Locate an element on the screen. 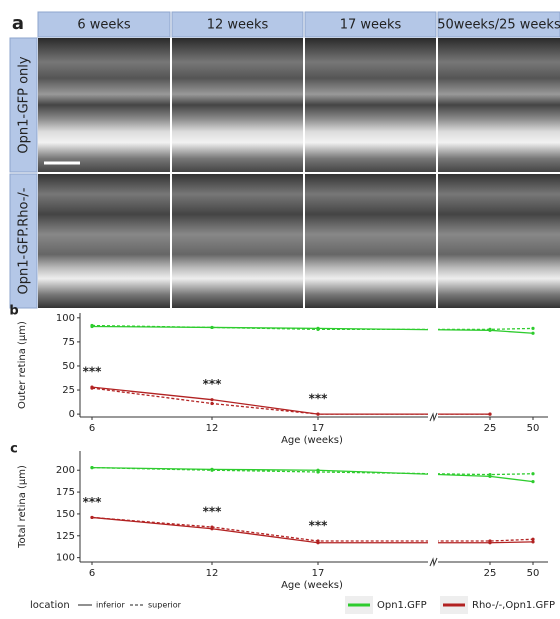 Image resolution: width=560 pixels, height=619 pixels. panel-letter: b is located at coordinates (13, 311).